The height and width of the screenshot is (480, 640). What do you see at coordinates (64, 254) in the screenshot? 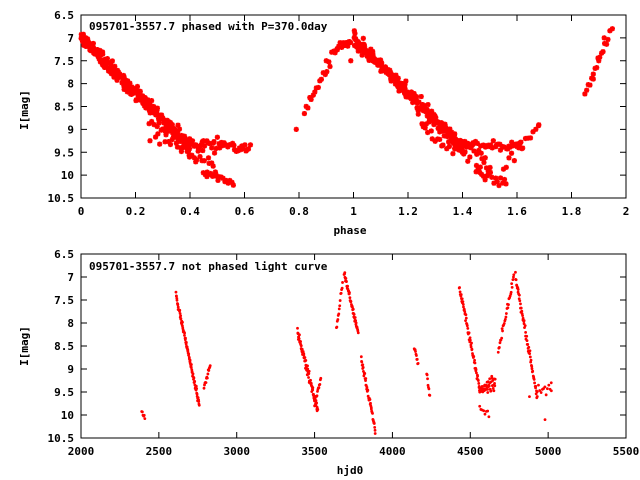
I see `y-tick-label: 6.5` at bounding box center [64, 254].